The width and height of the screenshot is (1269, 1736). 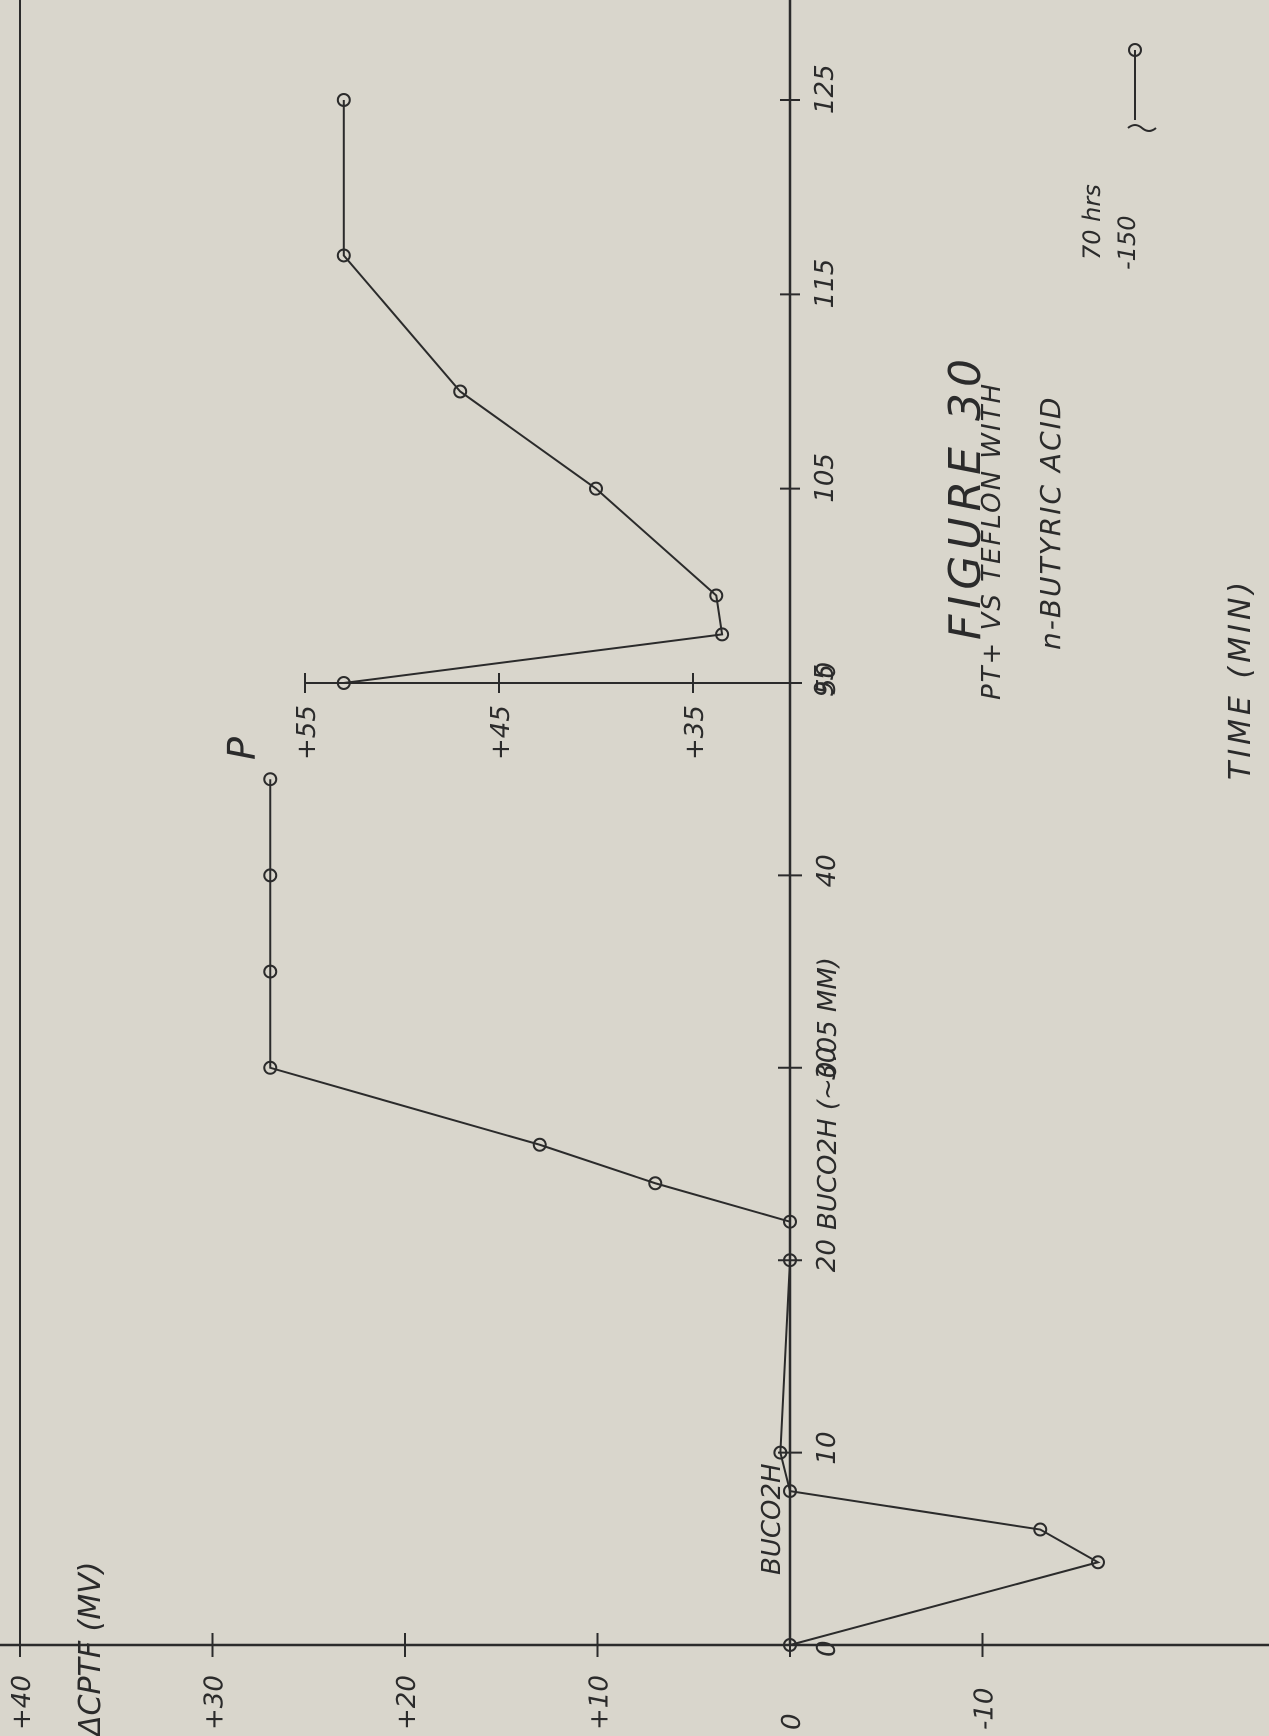 I want to click on main-y-tick-label-0: 0, so click(x=792, y=1721).